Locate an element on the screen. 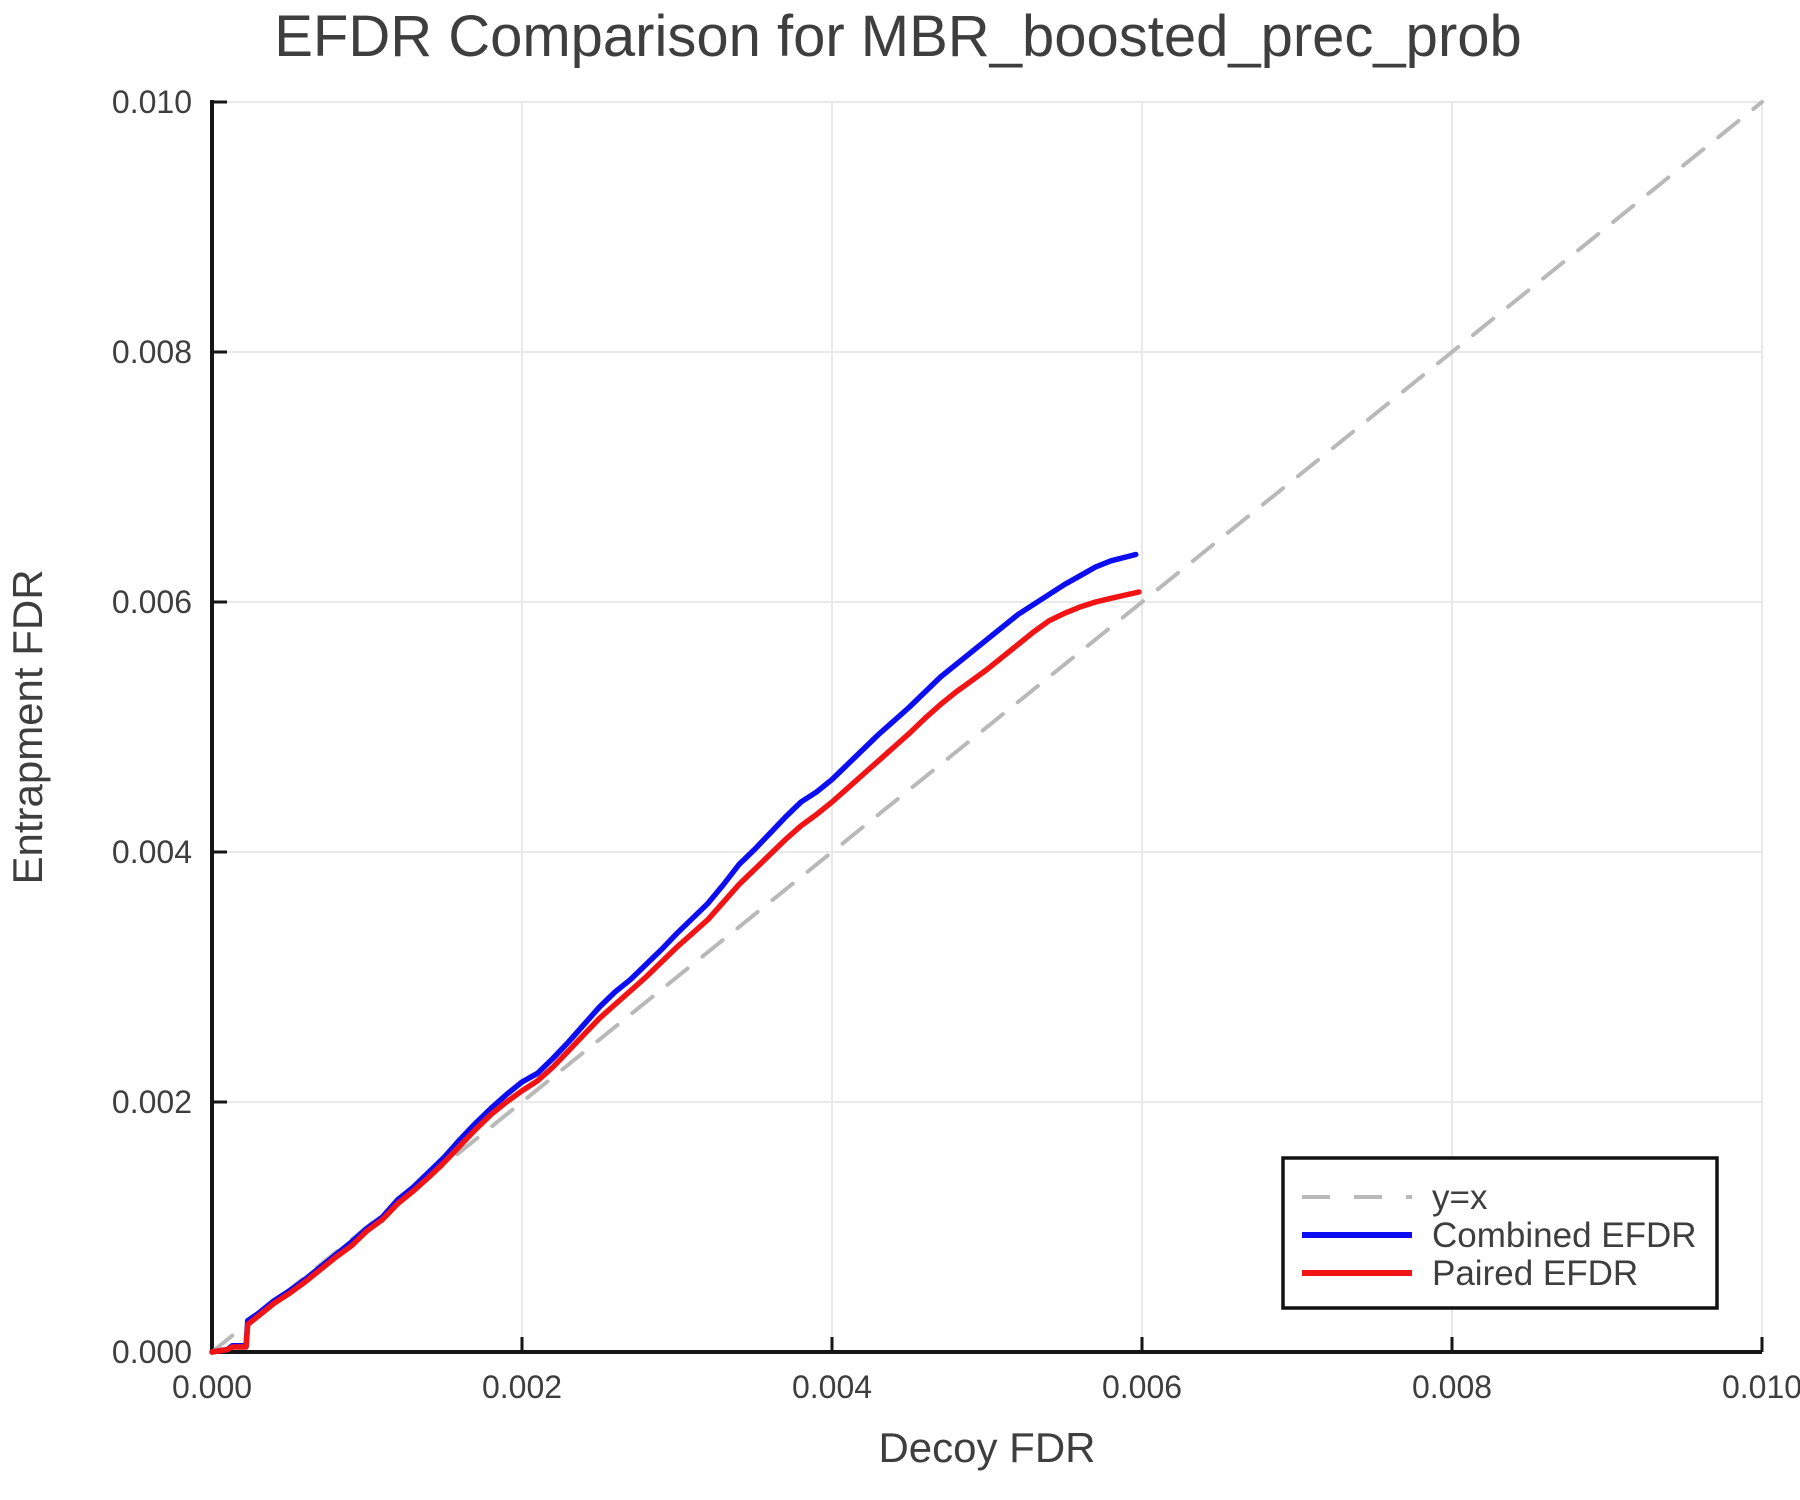  y-tick-label: 0.004 is located at coordinates (152, 852).